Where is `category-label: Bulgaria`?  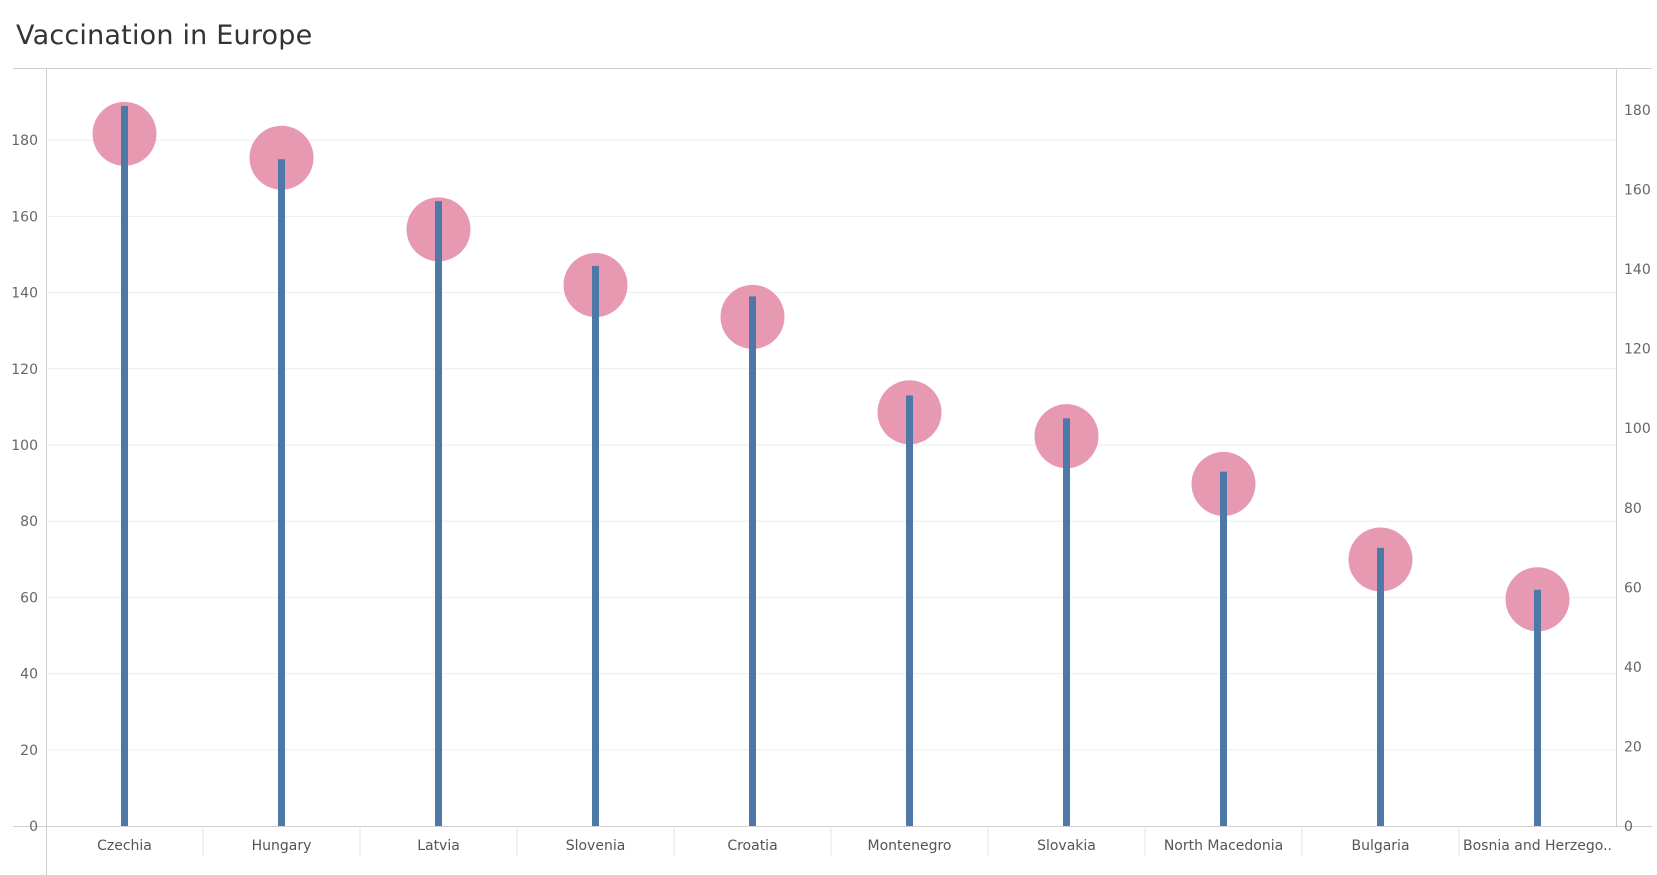
category-label: Bulgaria is located at coordinates (1380, 846).